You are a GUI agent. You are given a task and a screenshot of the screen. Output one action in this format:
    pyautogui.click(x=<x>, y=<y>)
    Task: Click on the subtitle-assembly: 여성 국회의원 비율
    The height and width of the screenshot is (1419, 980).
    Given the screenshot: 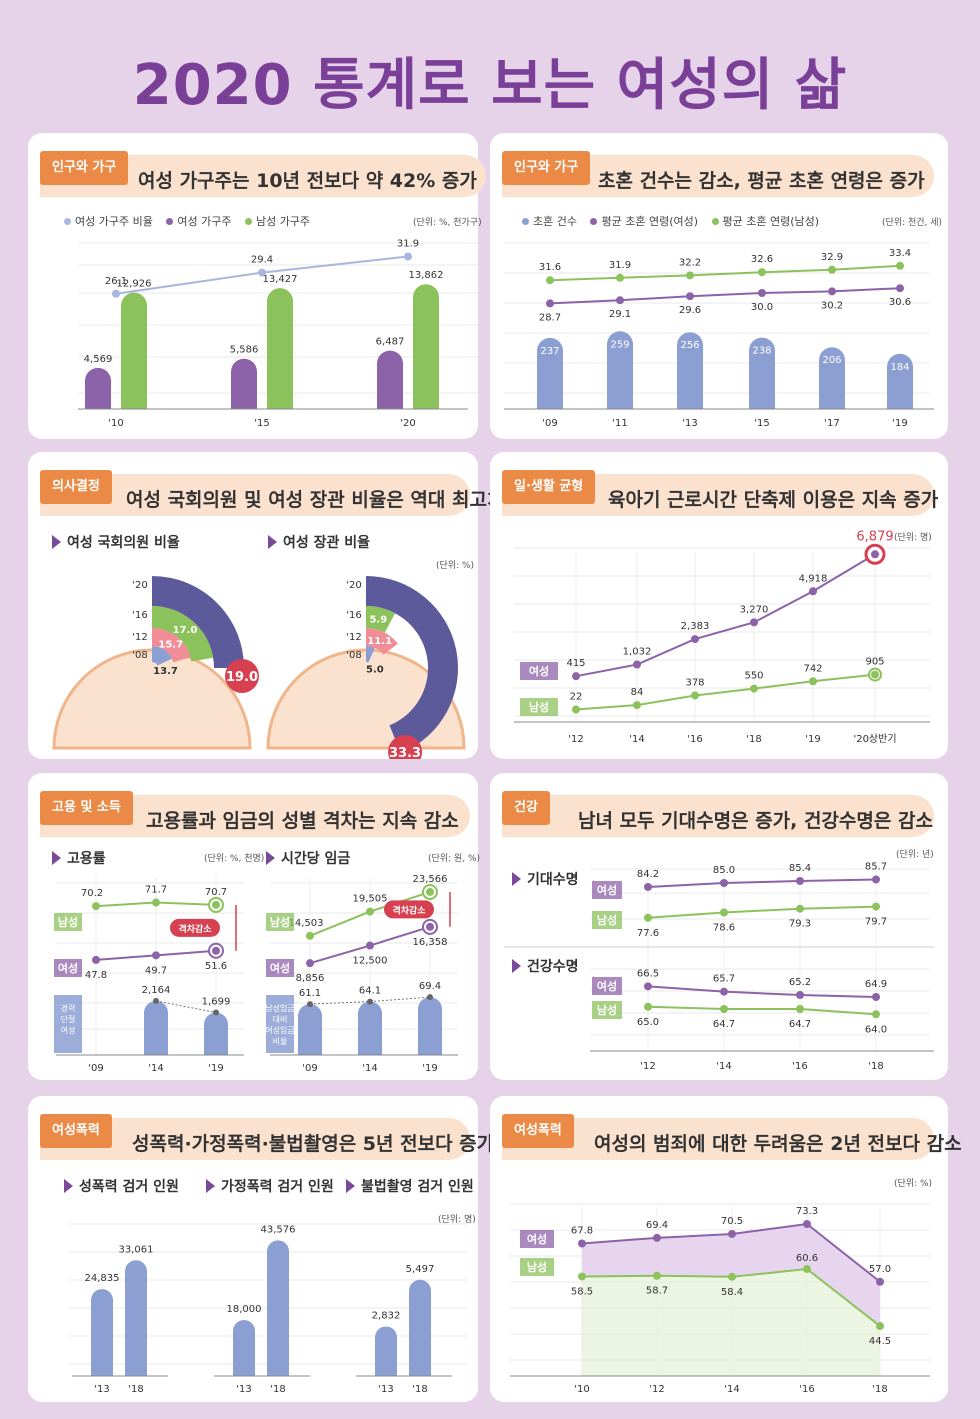 What is the action you would take?
    pyautogui.click(x=116, y=542)
    